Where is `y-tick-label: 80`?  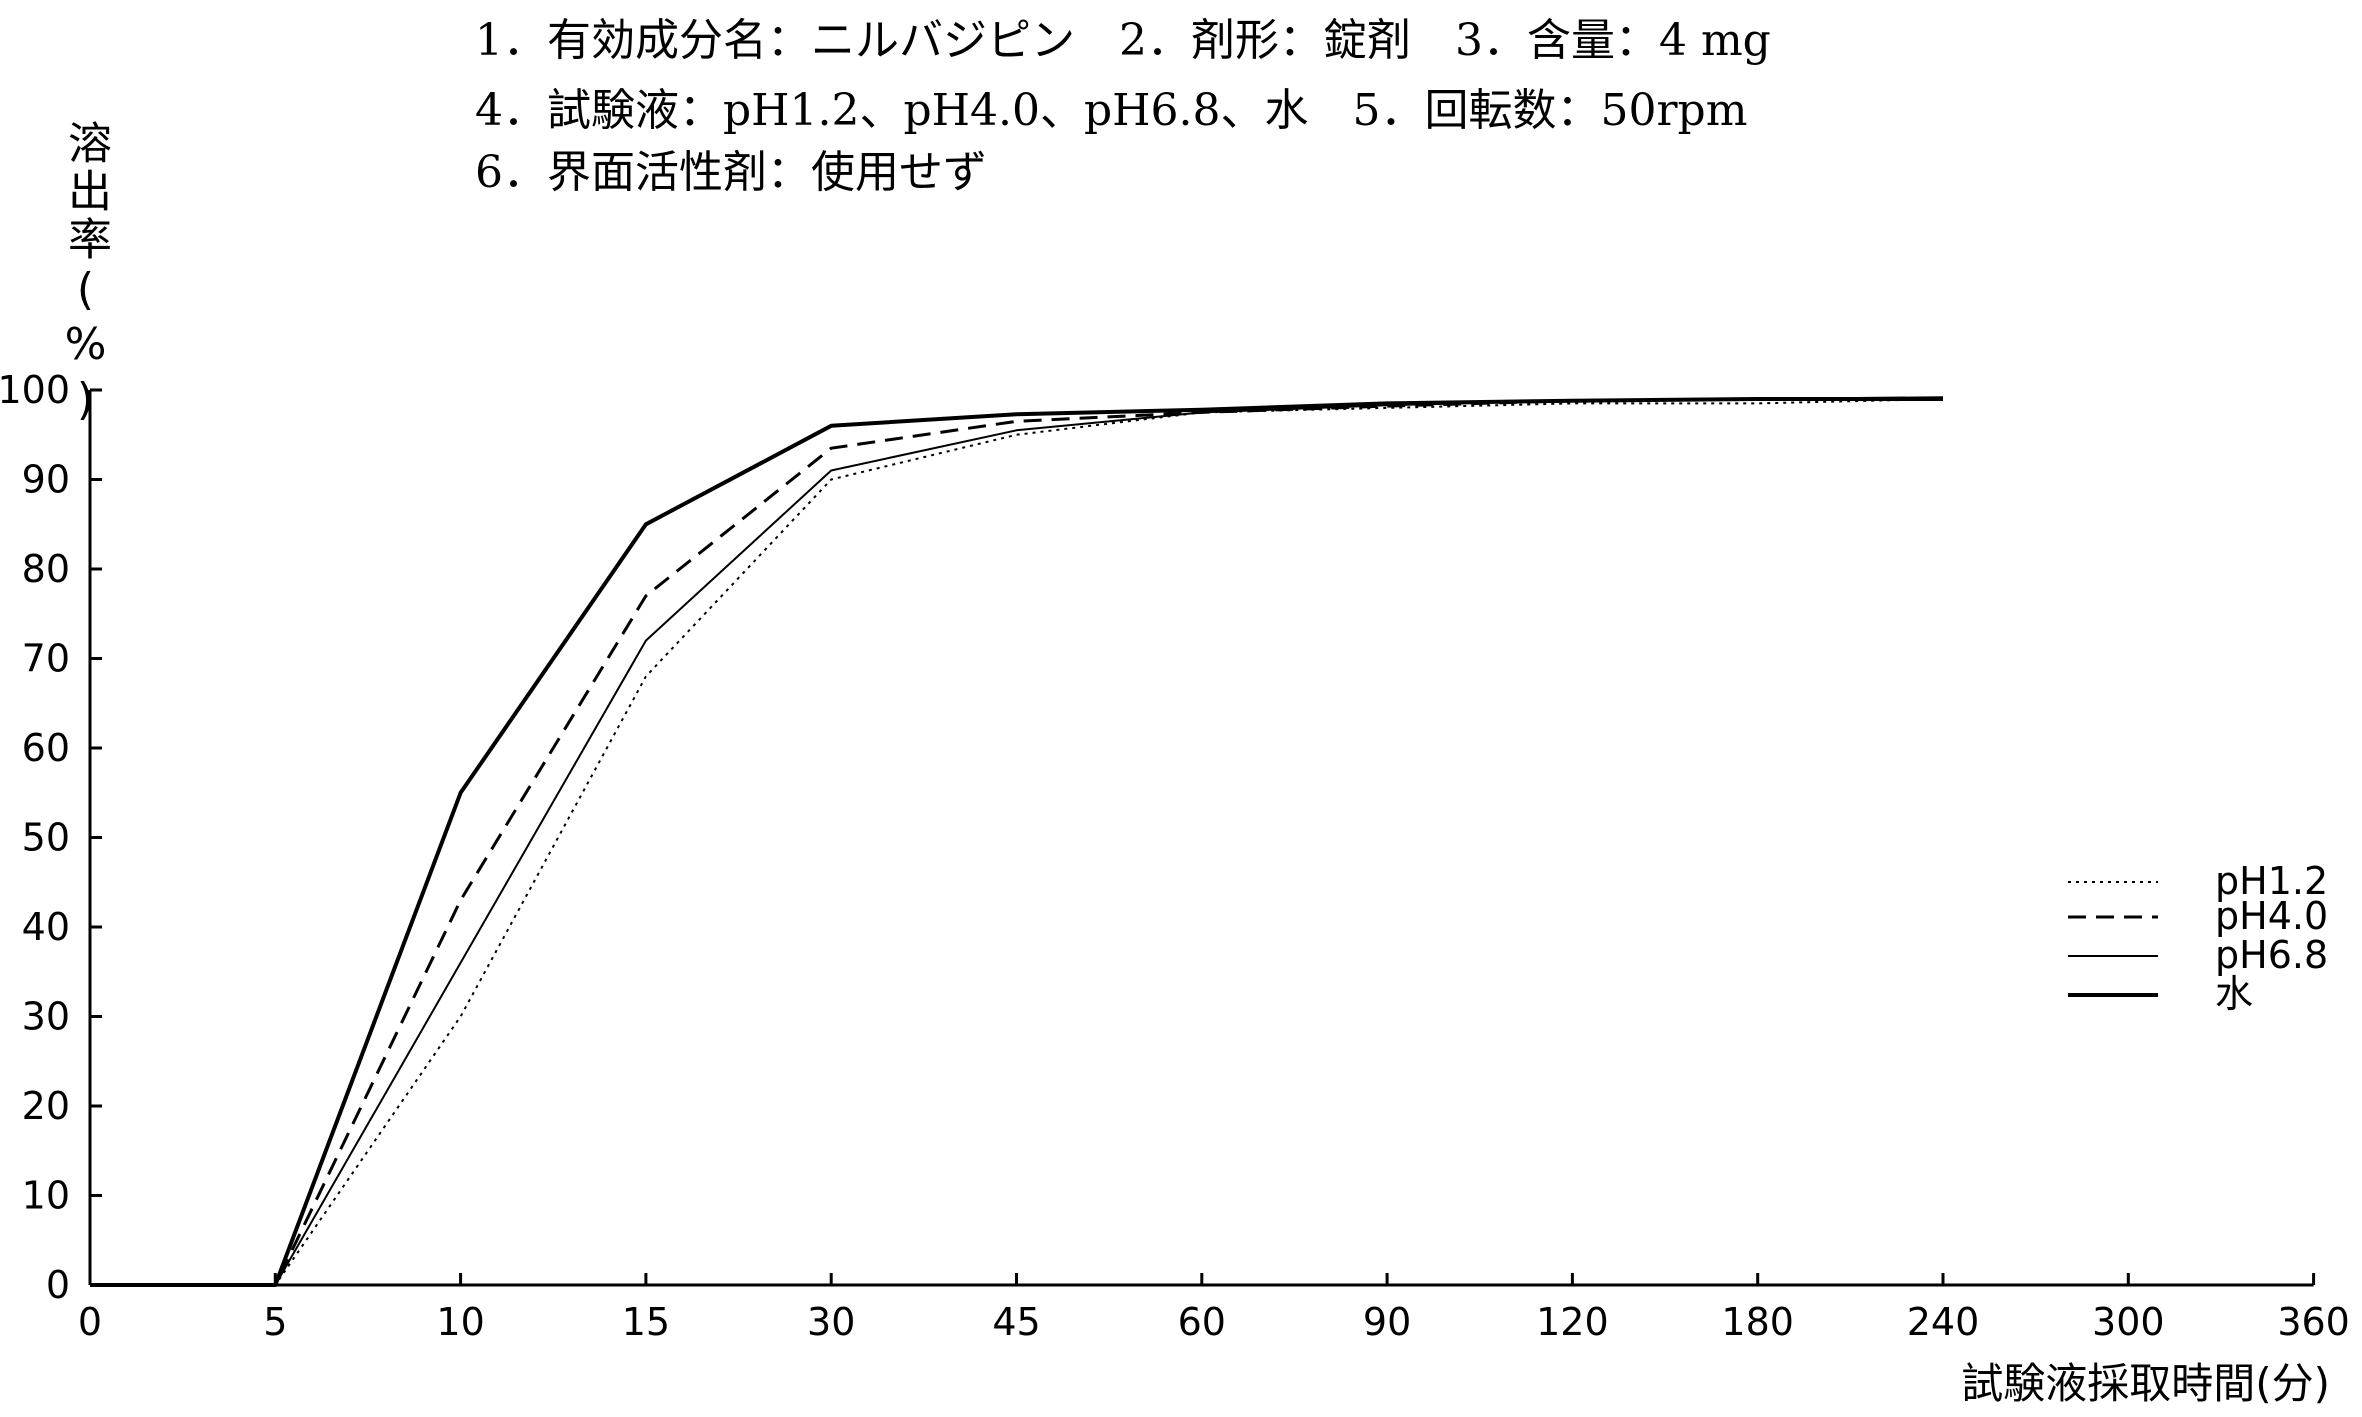
y-tick-label: 80 is located at coordinates (46, 569).